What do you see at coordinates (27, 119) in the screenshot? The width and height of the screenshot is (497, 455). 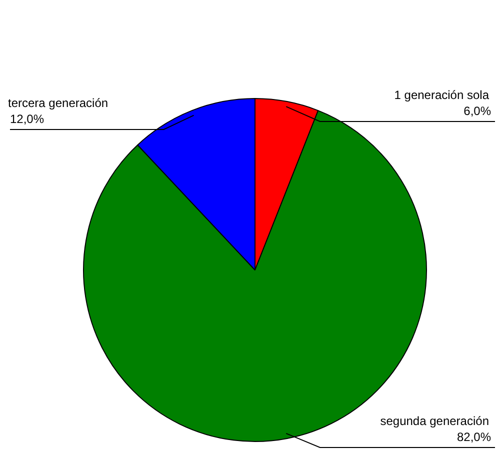 I see `data-label: 12,0%` at bounding box center [27, 119].